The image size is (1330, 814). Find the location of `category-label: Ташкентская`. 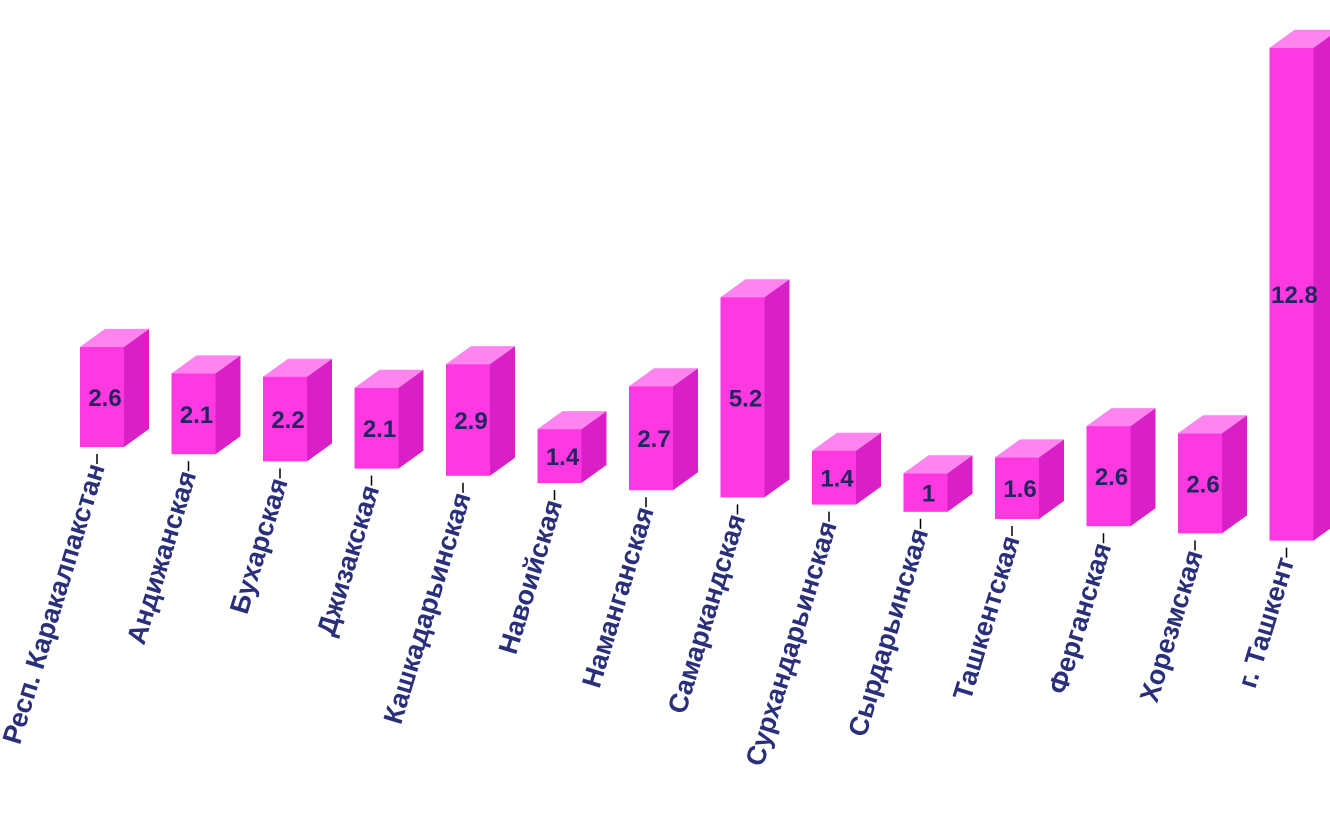

category-label: Ташкентская is located at coordinates (986, 618).